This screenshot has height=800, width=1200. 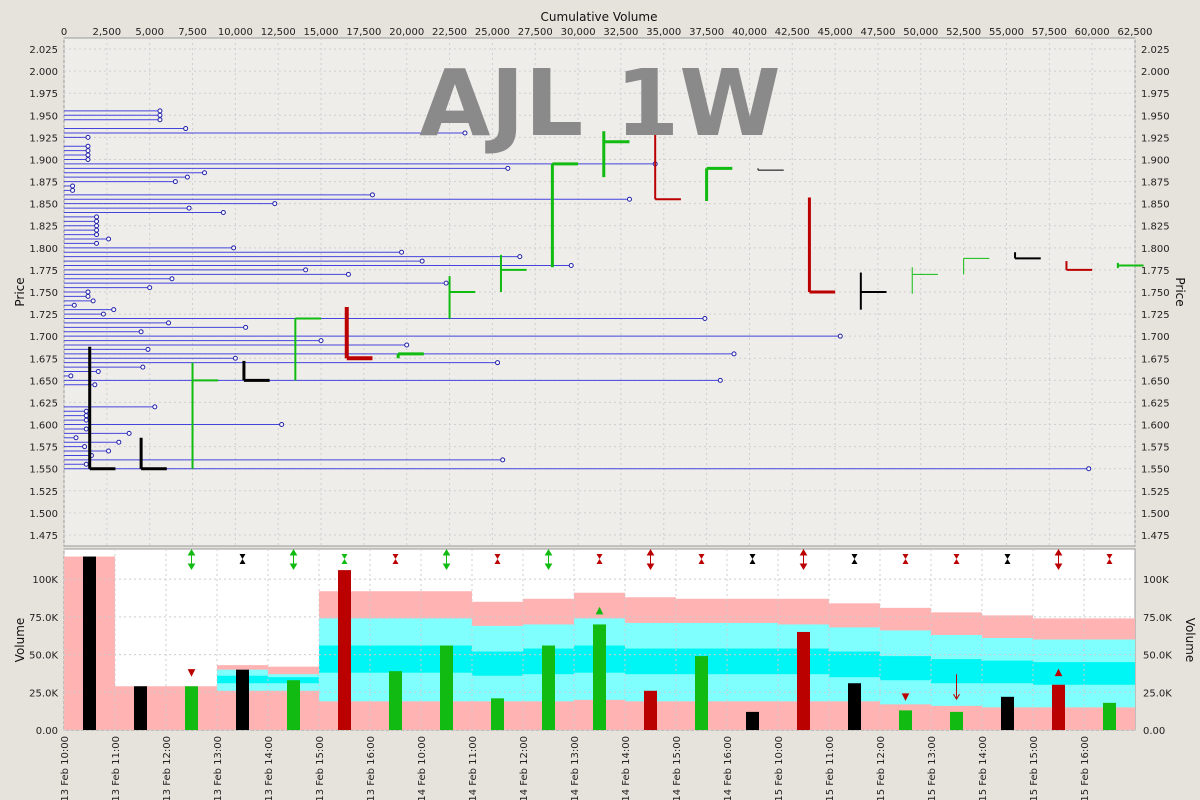 What do you see at coordinates (406, 32) in the screenshot?
I see `top-x-tick-label: 20,000` at bounding box center [406, 32].